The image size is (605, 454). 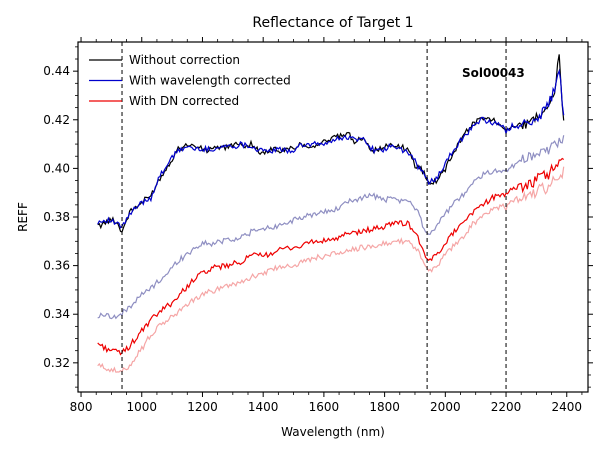 What do you see at coordinates (56, 314) in the screenshot?
I see `y-tick-label: 0.34` at bounding box center [56, 314].